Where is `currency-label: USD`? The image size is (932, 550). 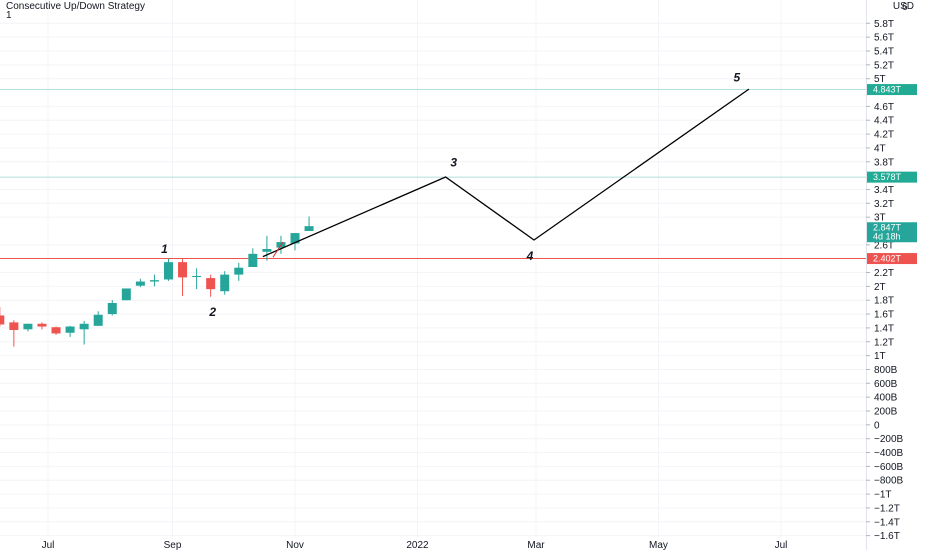 currency-label: USD is located at coordinates (903, 6).